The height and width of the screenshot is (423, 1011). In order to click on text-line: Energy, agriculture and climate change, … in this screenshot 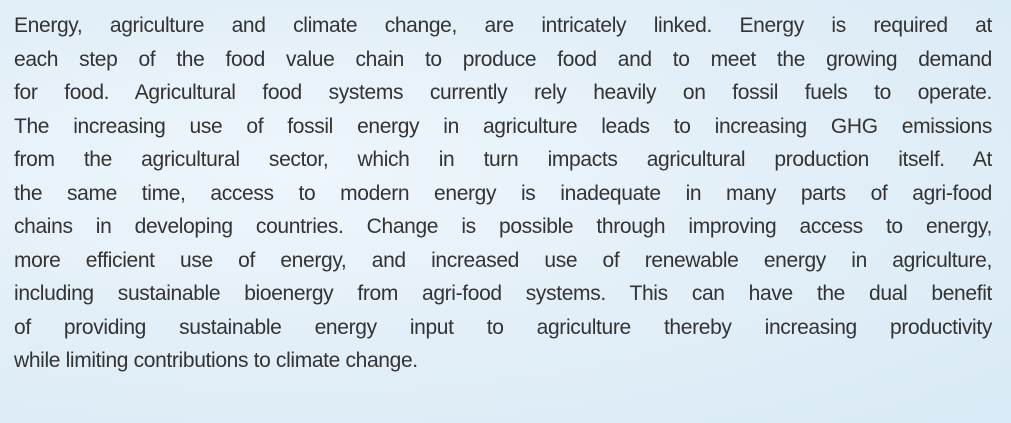, I will do `click(503, 25)`.